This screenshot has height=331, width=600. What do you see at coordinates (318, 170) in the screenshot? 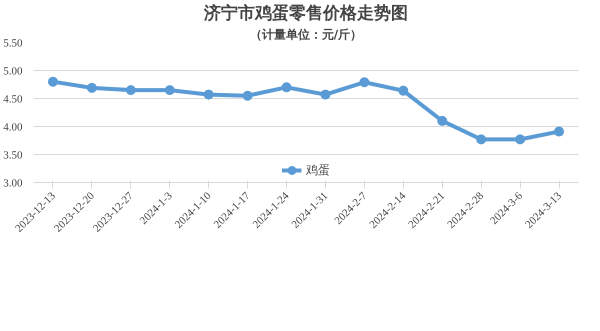
I see `legend-label: 鸡蛋` at bounding box center [318, 170].